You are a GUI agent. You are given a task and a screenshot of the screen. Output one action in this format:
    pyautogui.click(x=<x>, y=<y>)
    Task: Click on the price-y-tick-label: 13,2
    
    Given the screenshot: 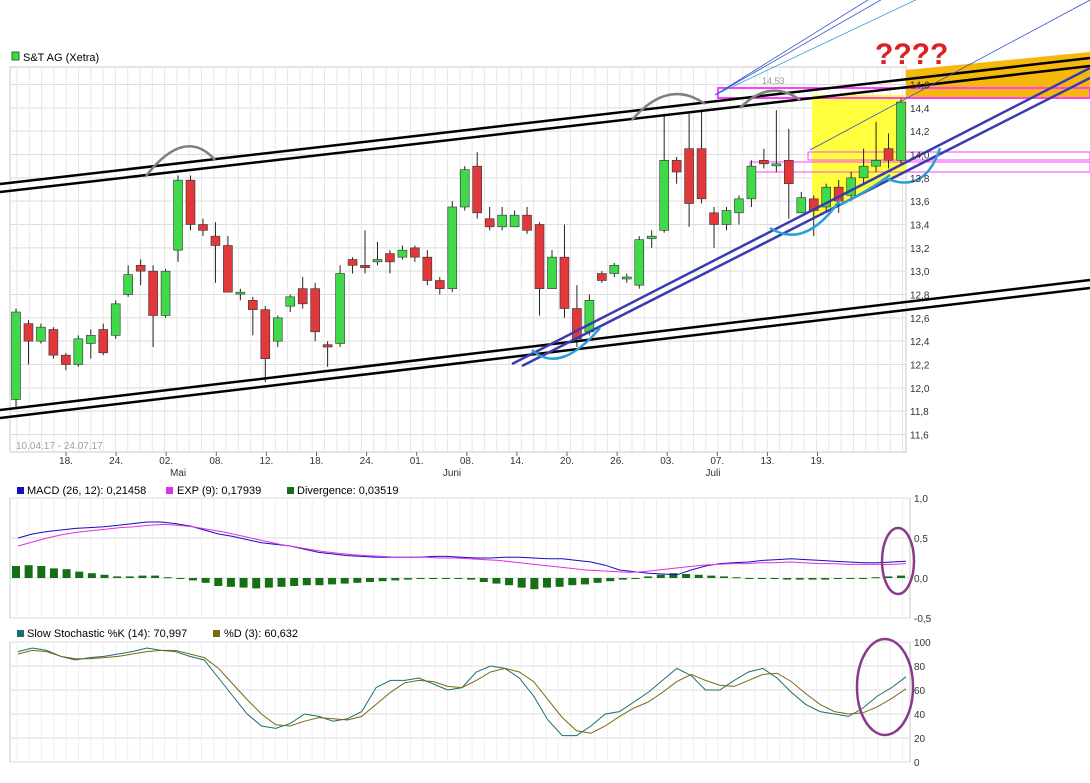 What is the action you would take?
    pyautogui.click(x=920, y=249)
    